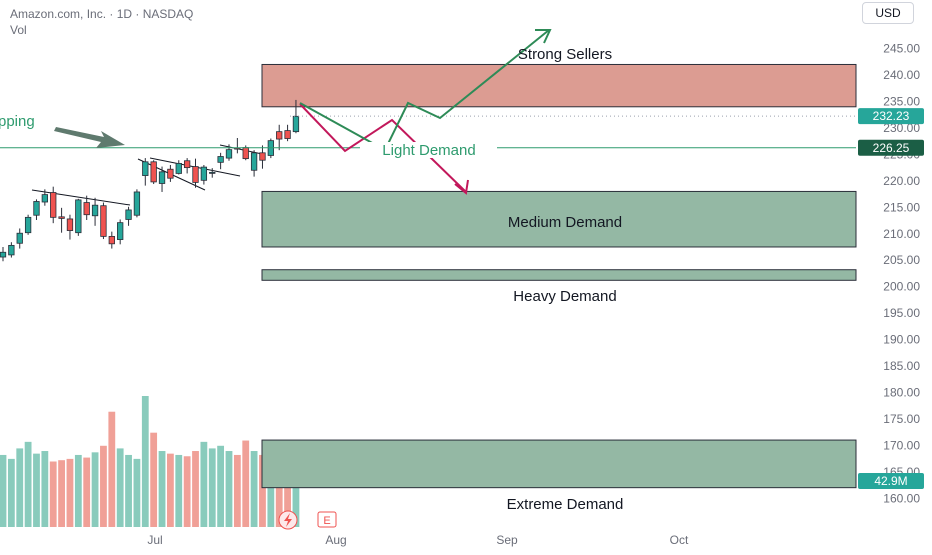  Describe the element at coordinates (901, 75) in the screenshot. I see `price-tick-label: 240.00` at that location.